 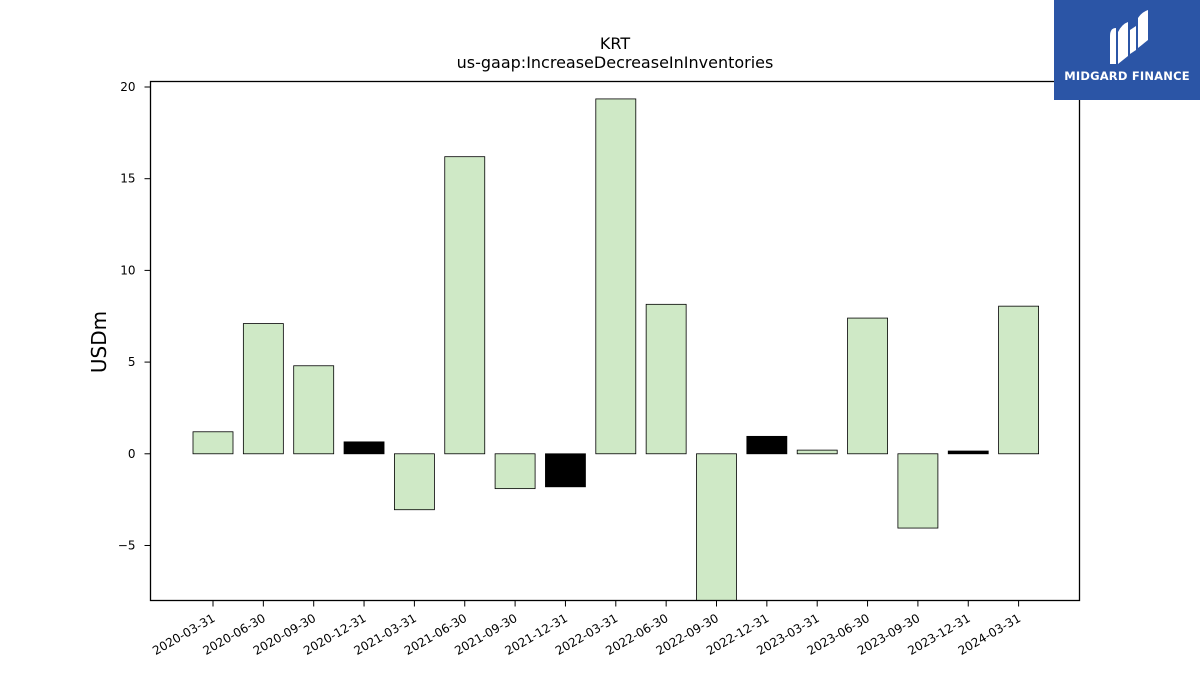 I want to click on y-tick-label: 5, so click(x=132, y=362).